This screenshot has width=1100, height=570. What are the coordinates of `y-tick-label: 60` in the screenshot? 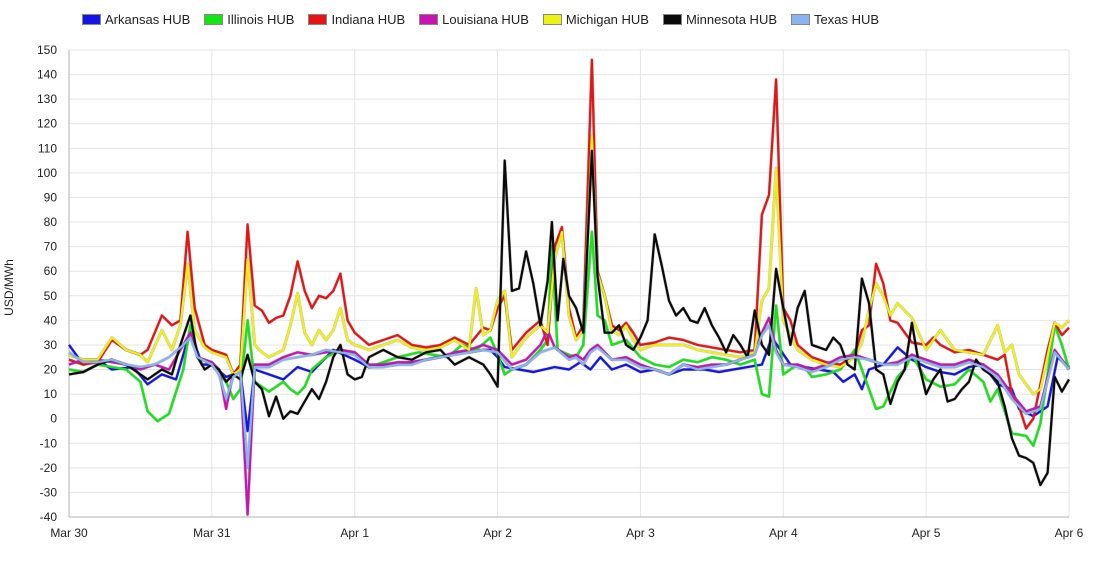 It's located at (51, 271).